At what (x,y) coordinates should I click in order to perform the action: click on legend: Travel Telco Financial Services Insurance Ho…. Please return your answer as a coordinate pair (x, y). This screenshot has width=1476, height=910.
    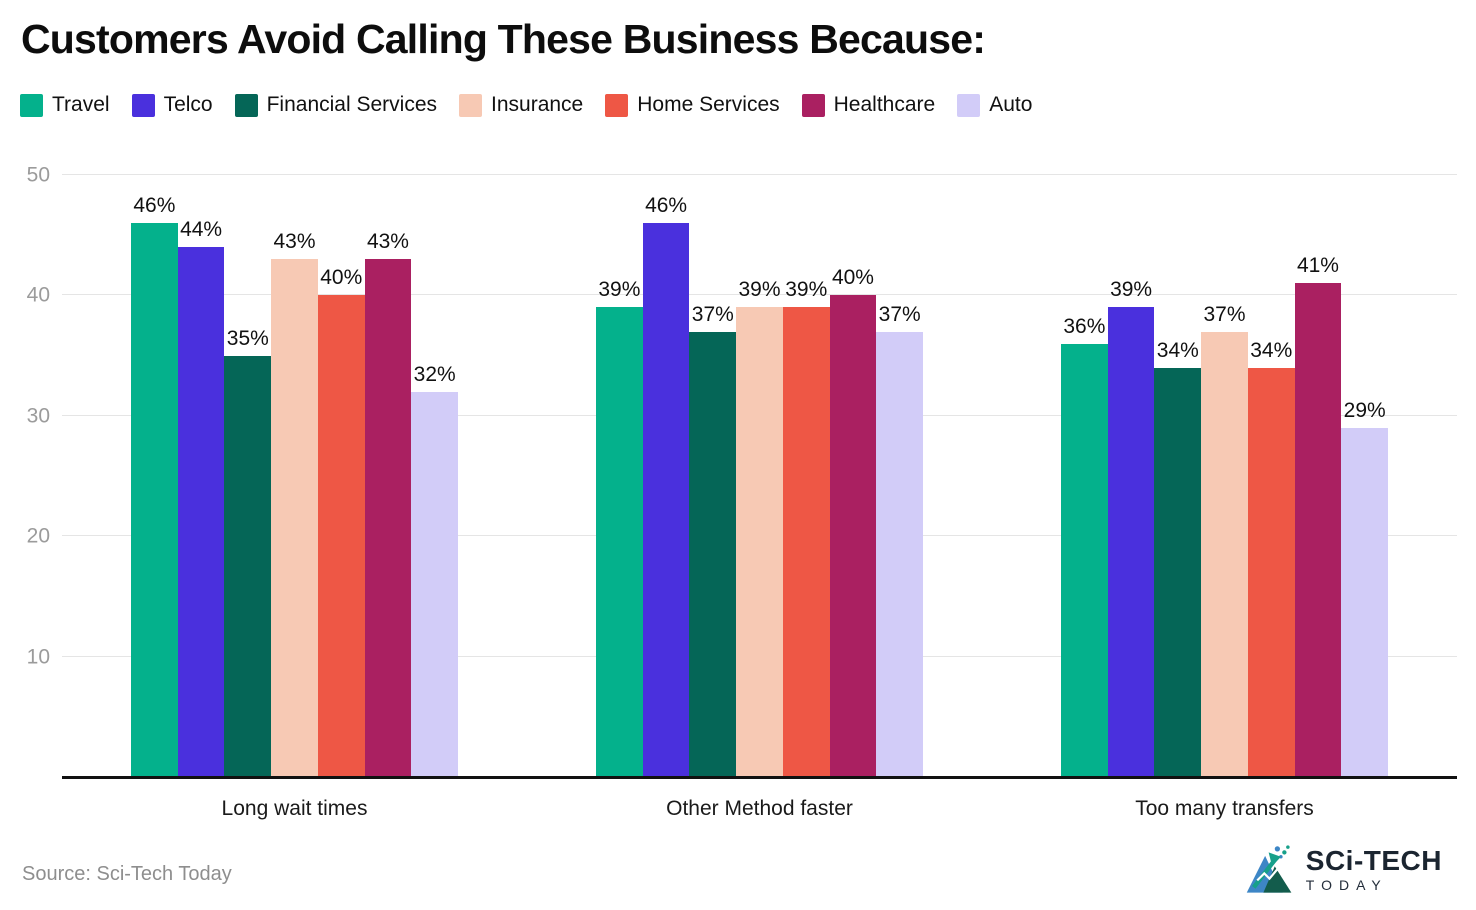
    Looking at the image, I should click on (526, 105).